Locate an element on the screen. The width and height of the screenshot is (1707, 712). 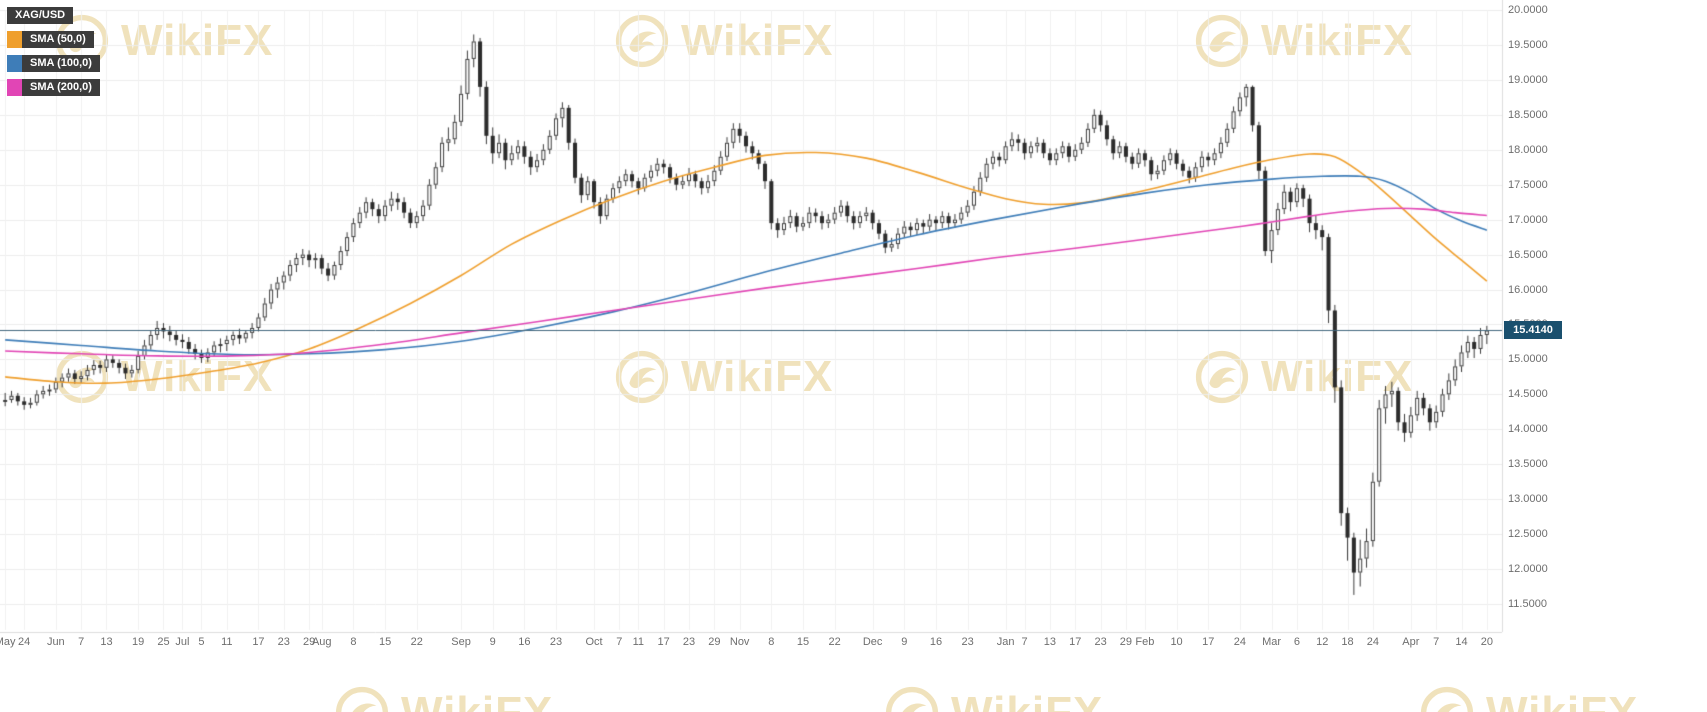
price-axis-label: 19.5000 is located at coordinates (1528, 44).